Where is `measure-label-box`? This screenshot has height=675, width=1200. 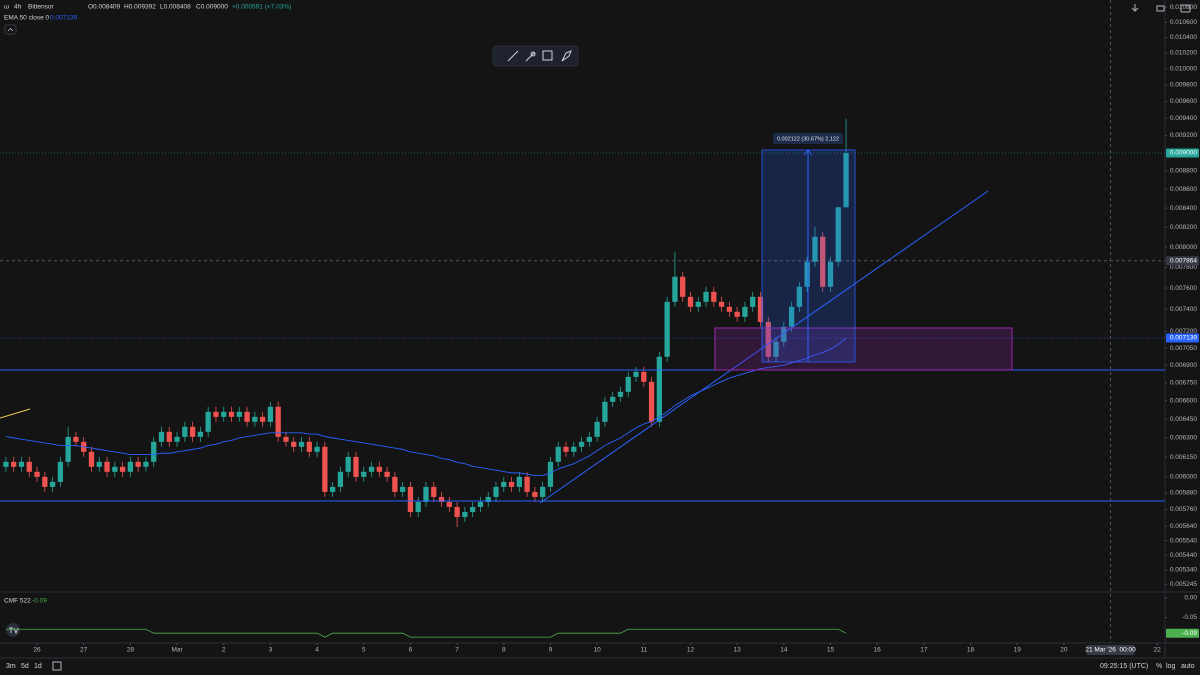 measure-label-box is located at coordinates (808, 138).